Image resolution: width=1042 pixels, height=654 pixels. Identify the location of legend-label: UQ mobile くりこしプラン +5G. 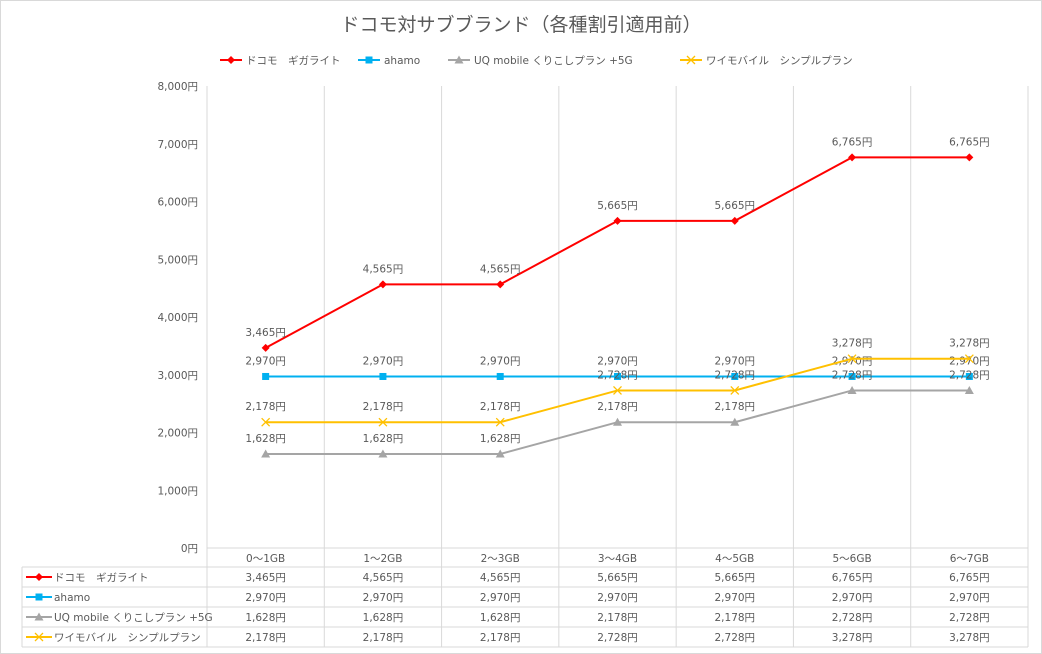
(553, 61).